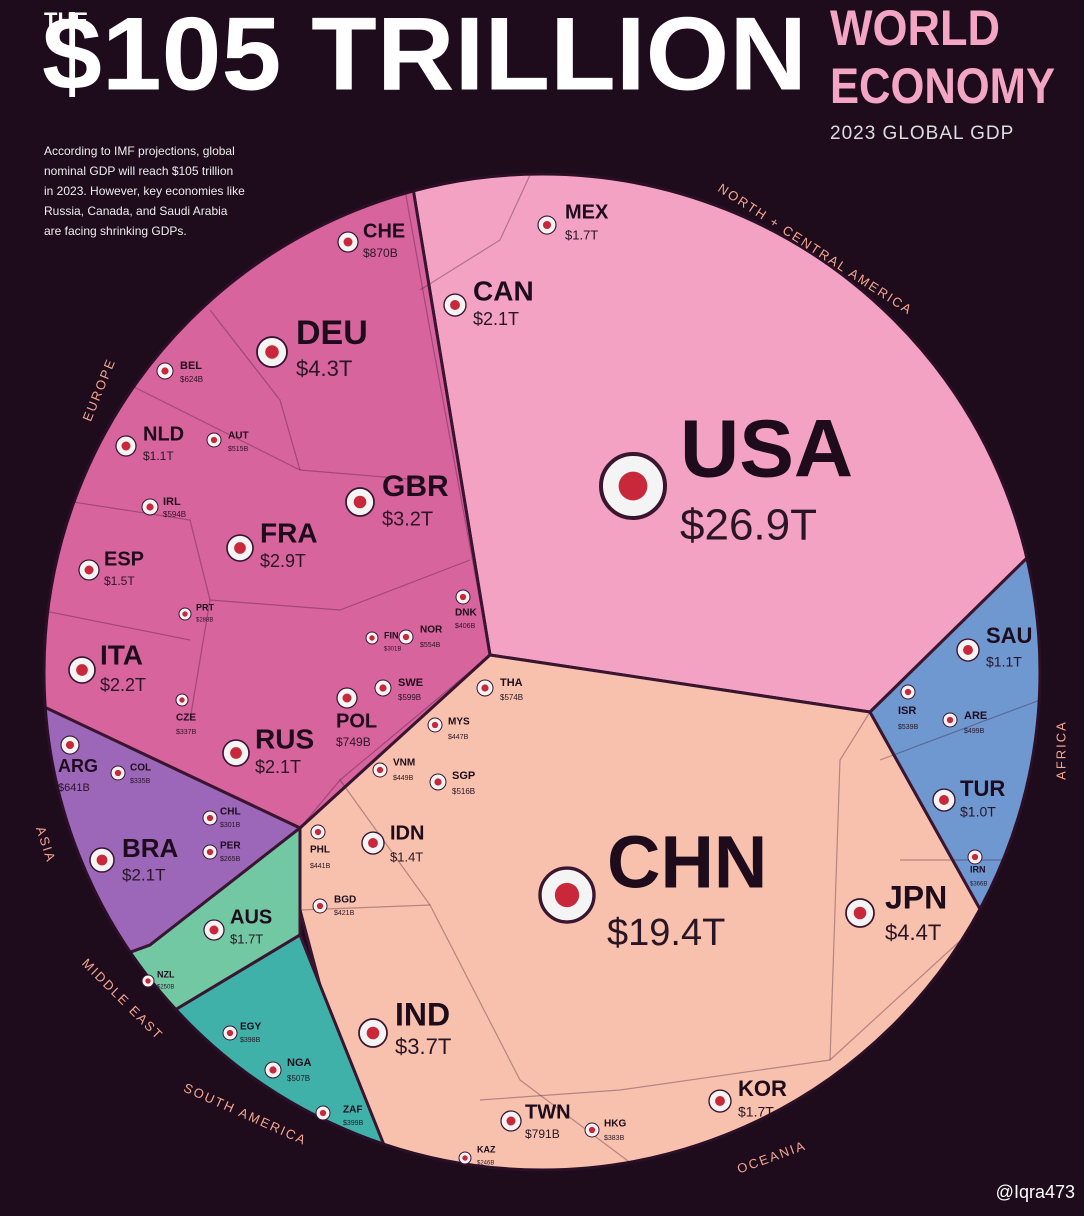 The width and height of the screenshot is (1084, 1216). What do you see at coordinates (415, 486) in the screenshot?
I see `country-code: GBR` at bounding box center [415, 486].